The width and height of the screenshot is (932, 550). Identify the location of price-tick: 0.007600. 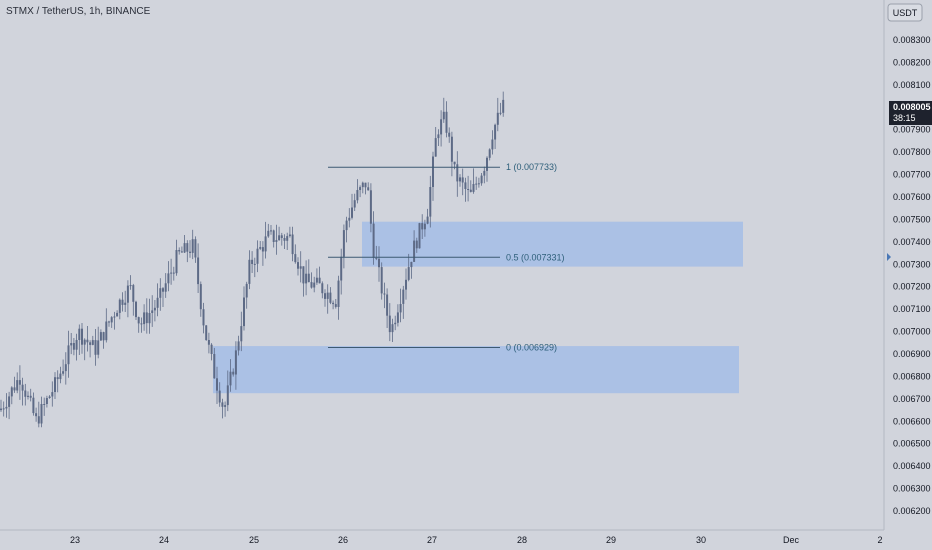
(912, 197).